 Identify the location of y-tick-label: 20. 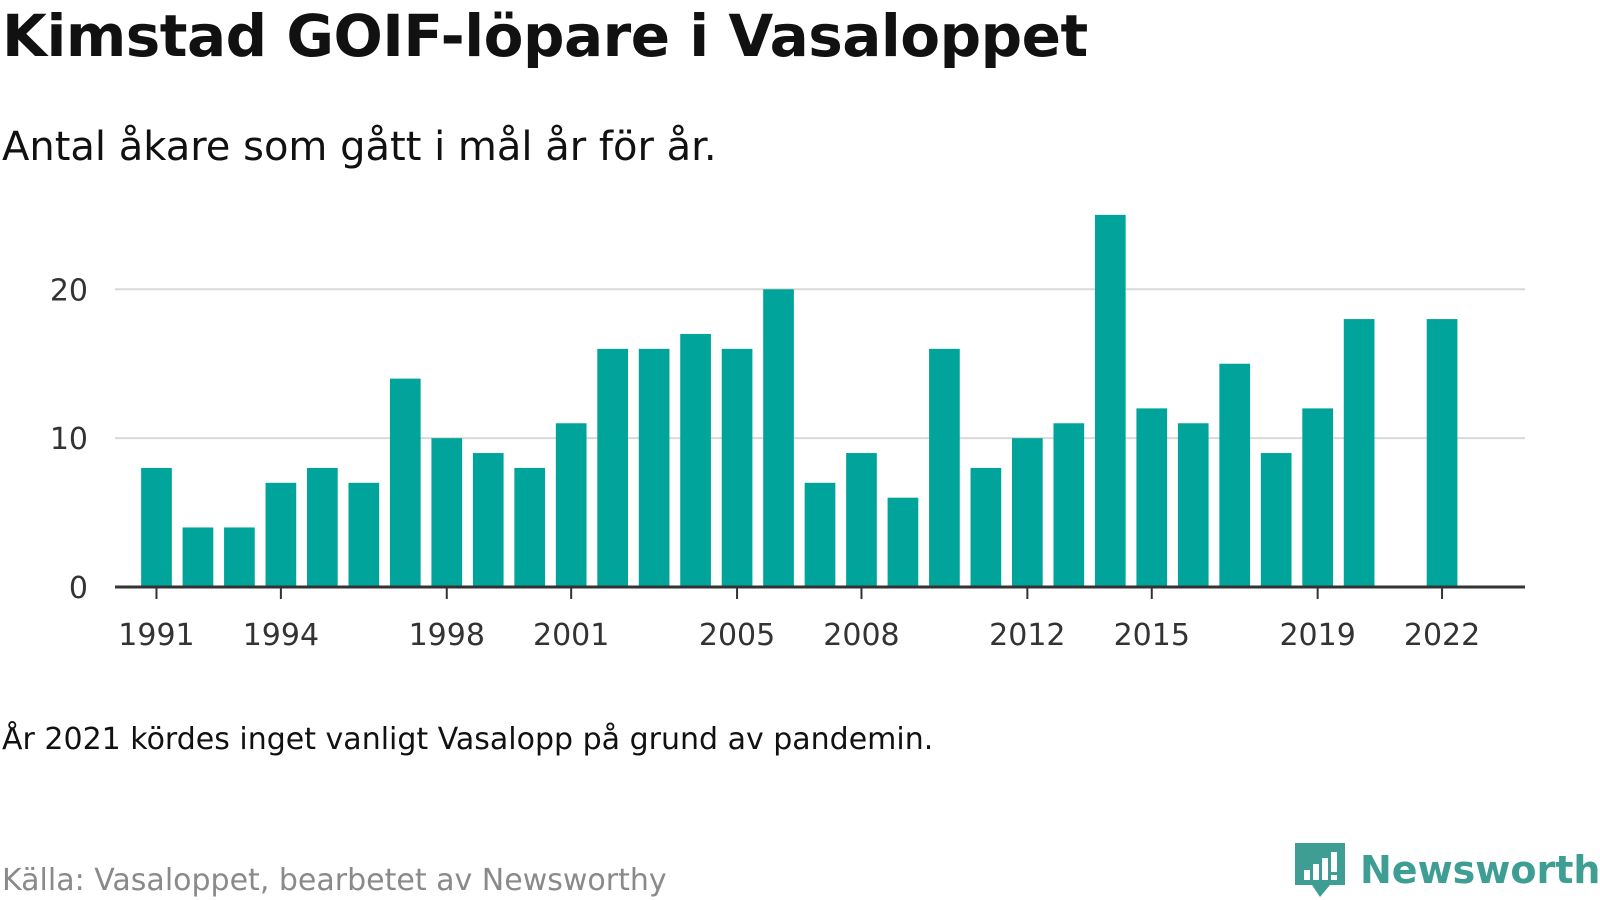
(69, 290).